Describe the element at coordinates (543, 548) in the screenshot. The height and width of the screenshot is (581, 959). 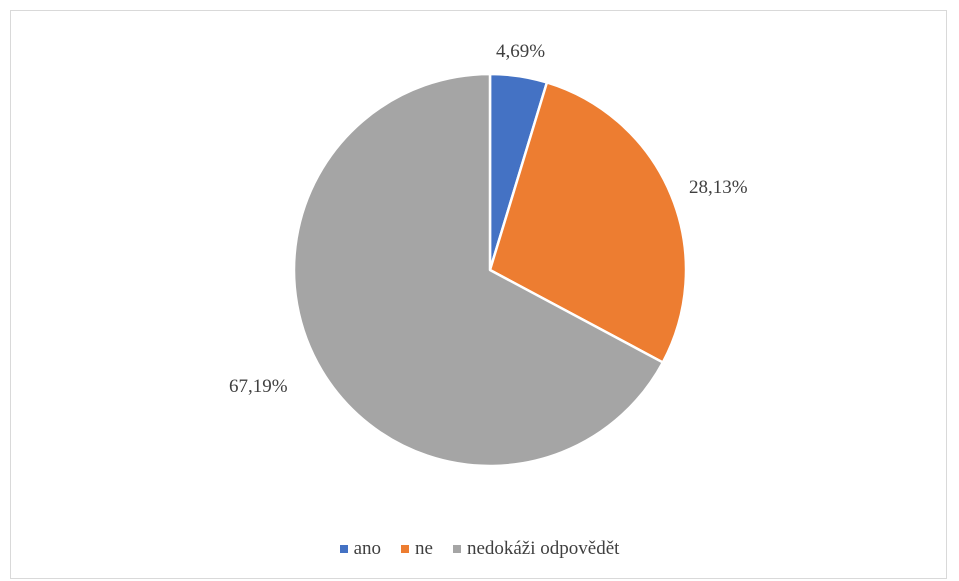
I see `legend-label-nedokazi: nedokáži odpovědět` at that location.